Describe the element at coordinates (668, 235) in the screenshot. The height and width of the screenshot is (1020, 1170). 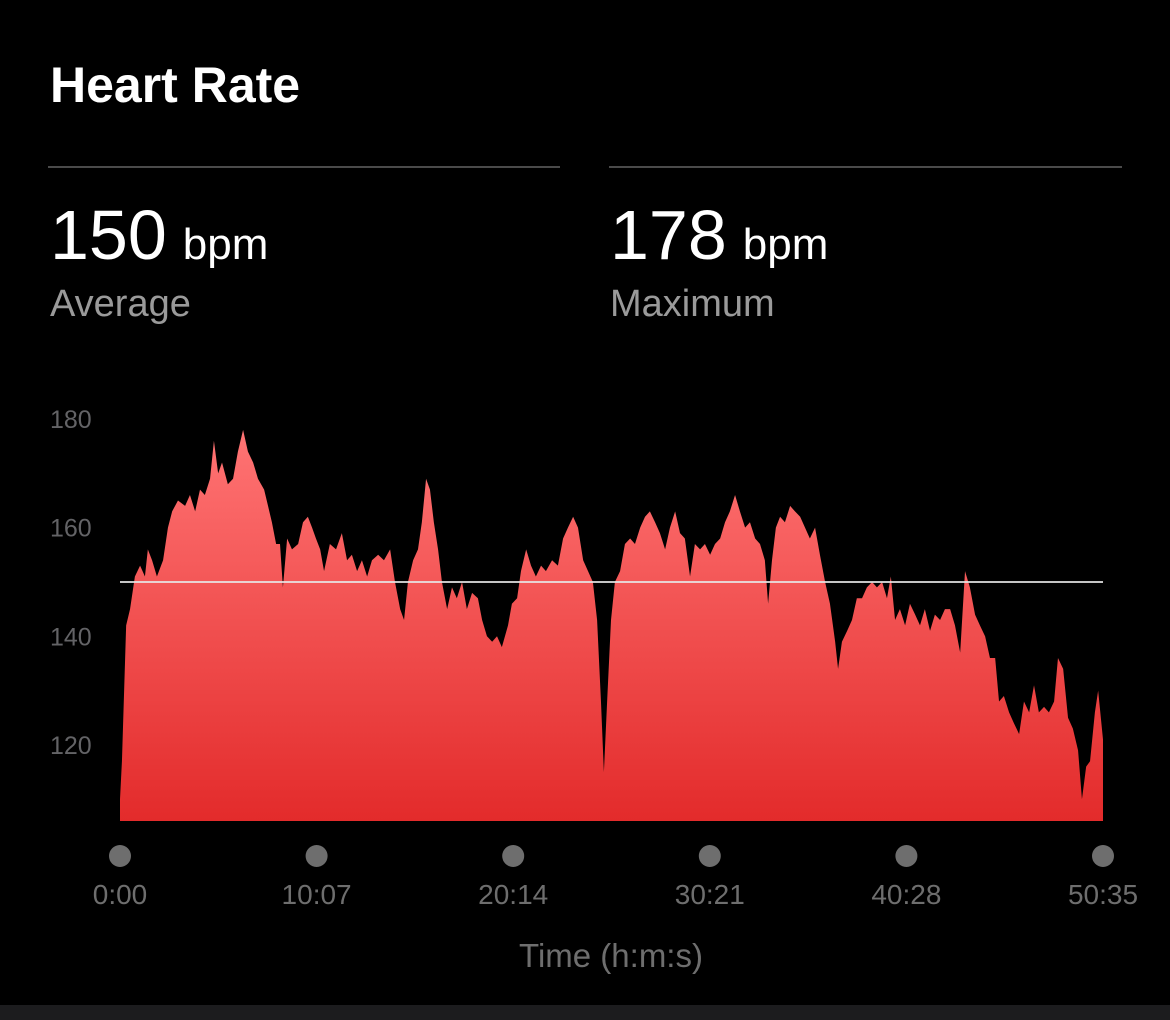
I see `stat-number: 178` at that location.